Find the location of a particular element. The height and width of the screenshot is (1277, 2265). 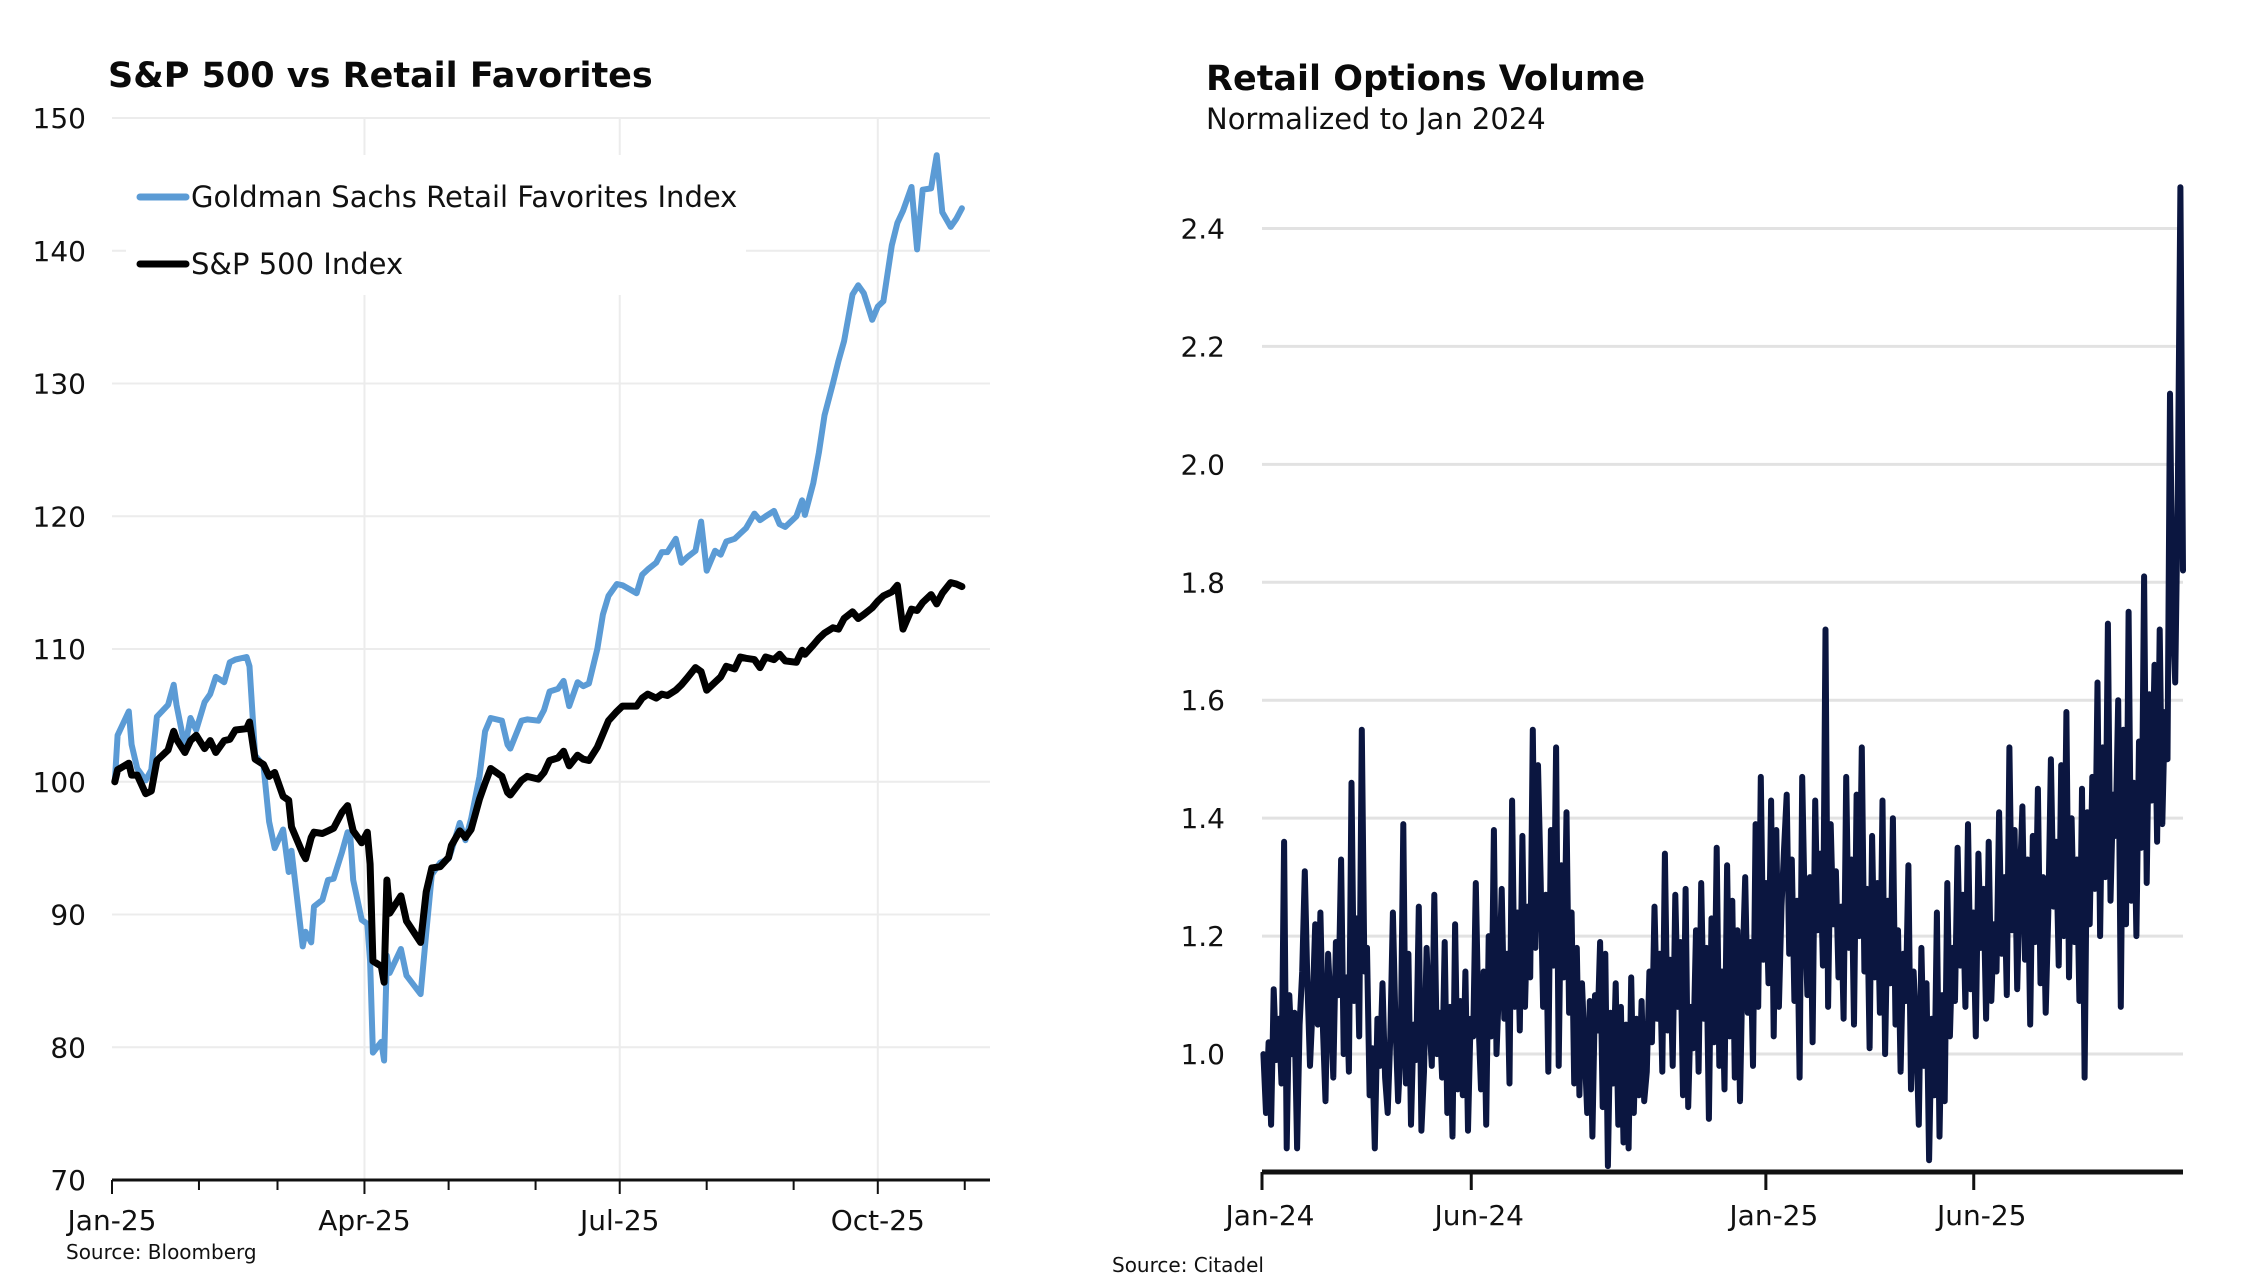

right-chart-subtitle: Normalized to Jan 2024 is located at coordinates (1376, 119).